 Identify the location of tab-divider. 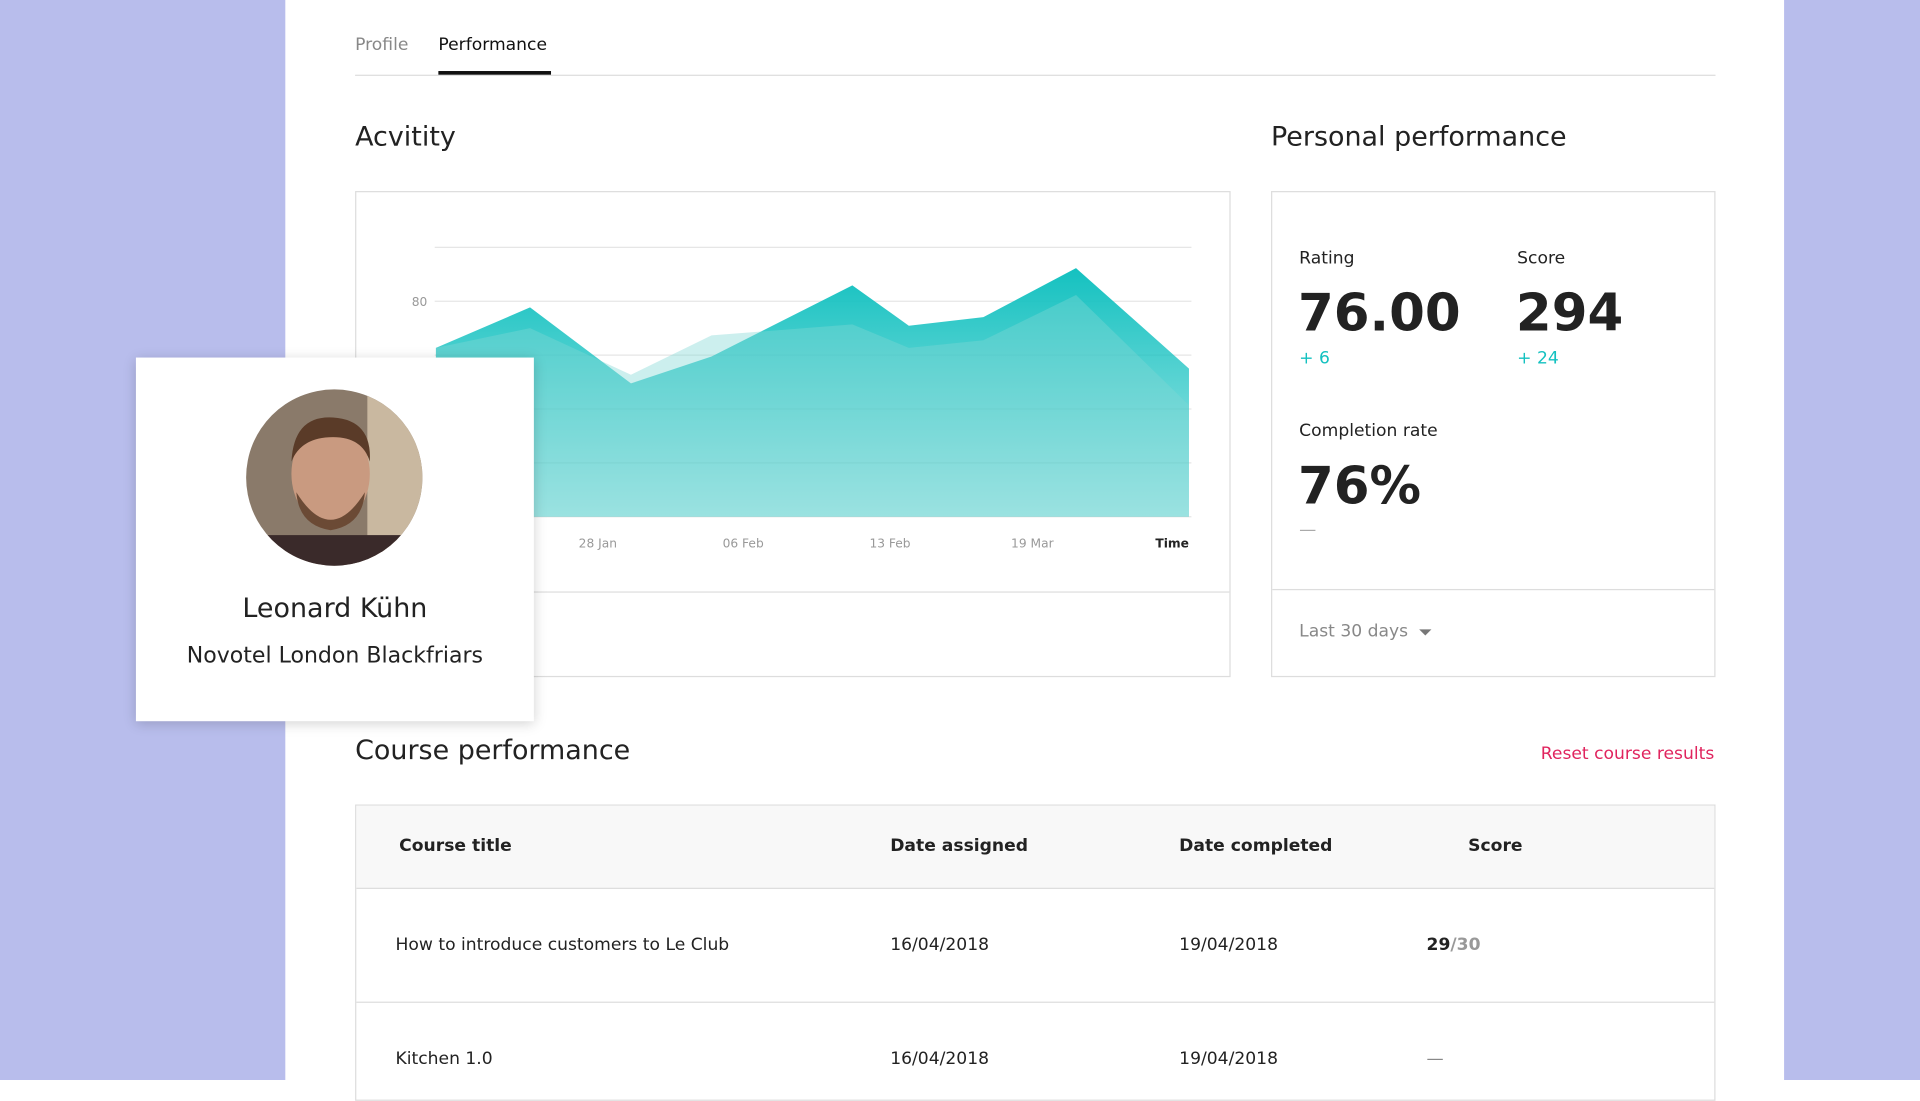
(1035, 75).